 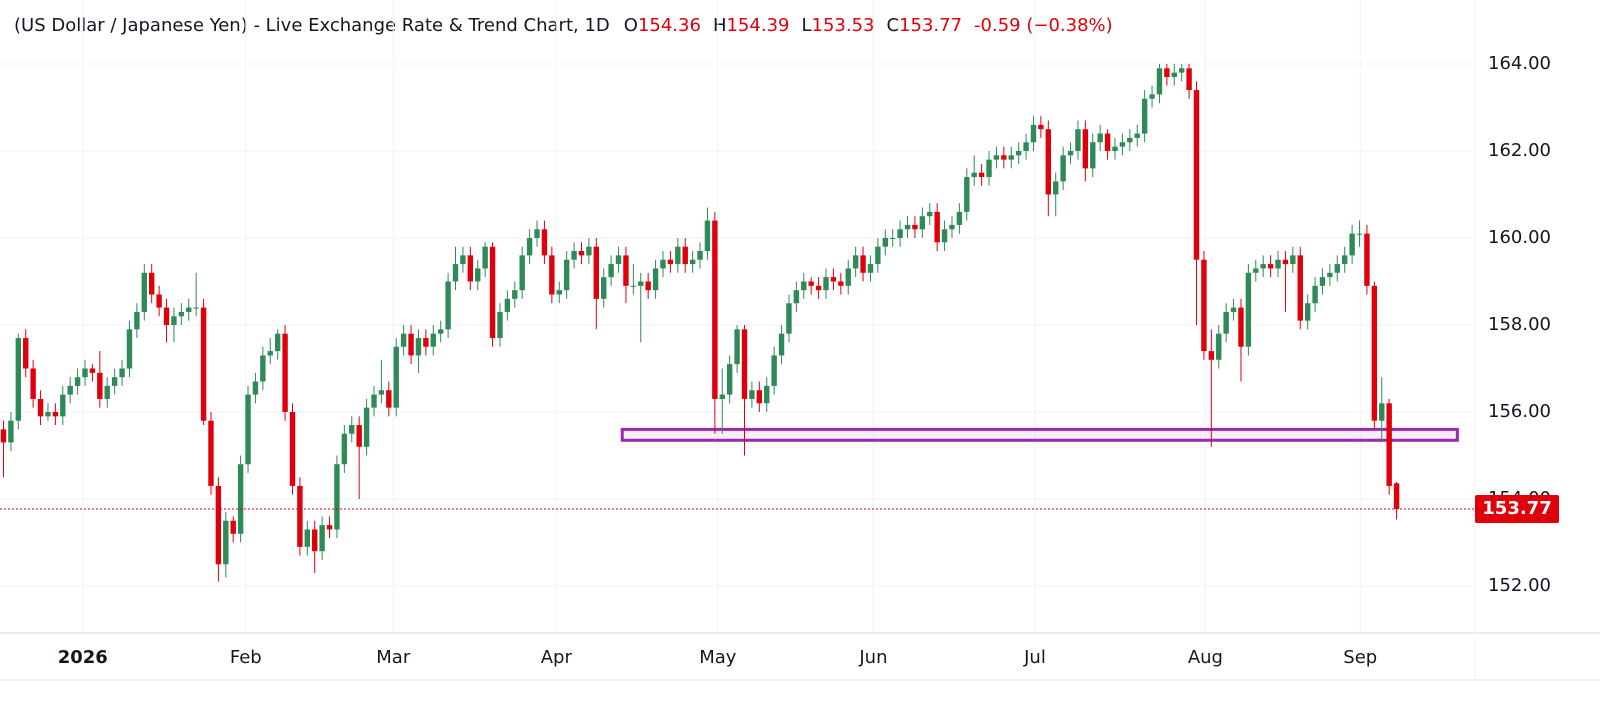 What do you see at coordinates (393, 657) in the screenshot?
I see `x-tick-label: Mar` at bounding box center [393, 657].